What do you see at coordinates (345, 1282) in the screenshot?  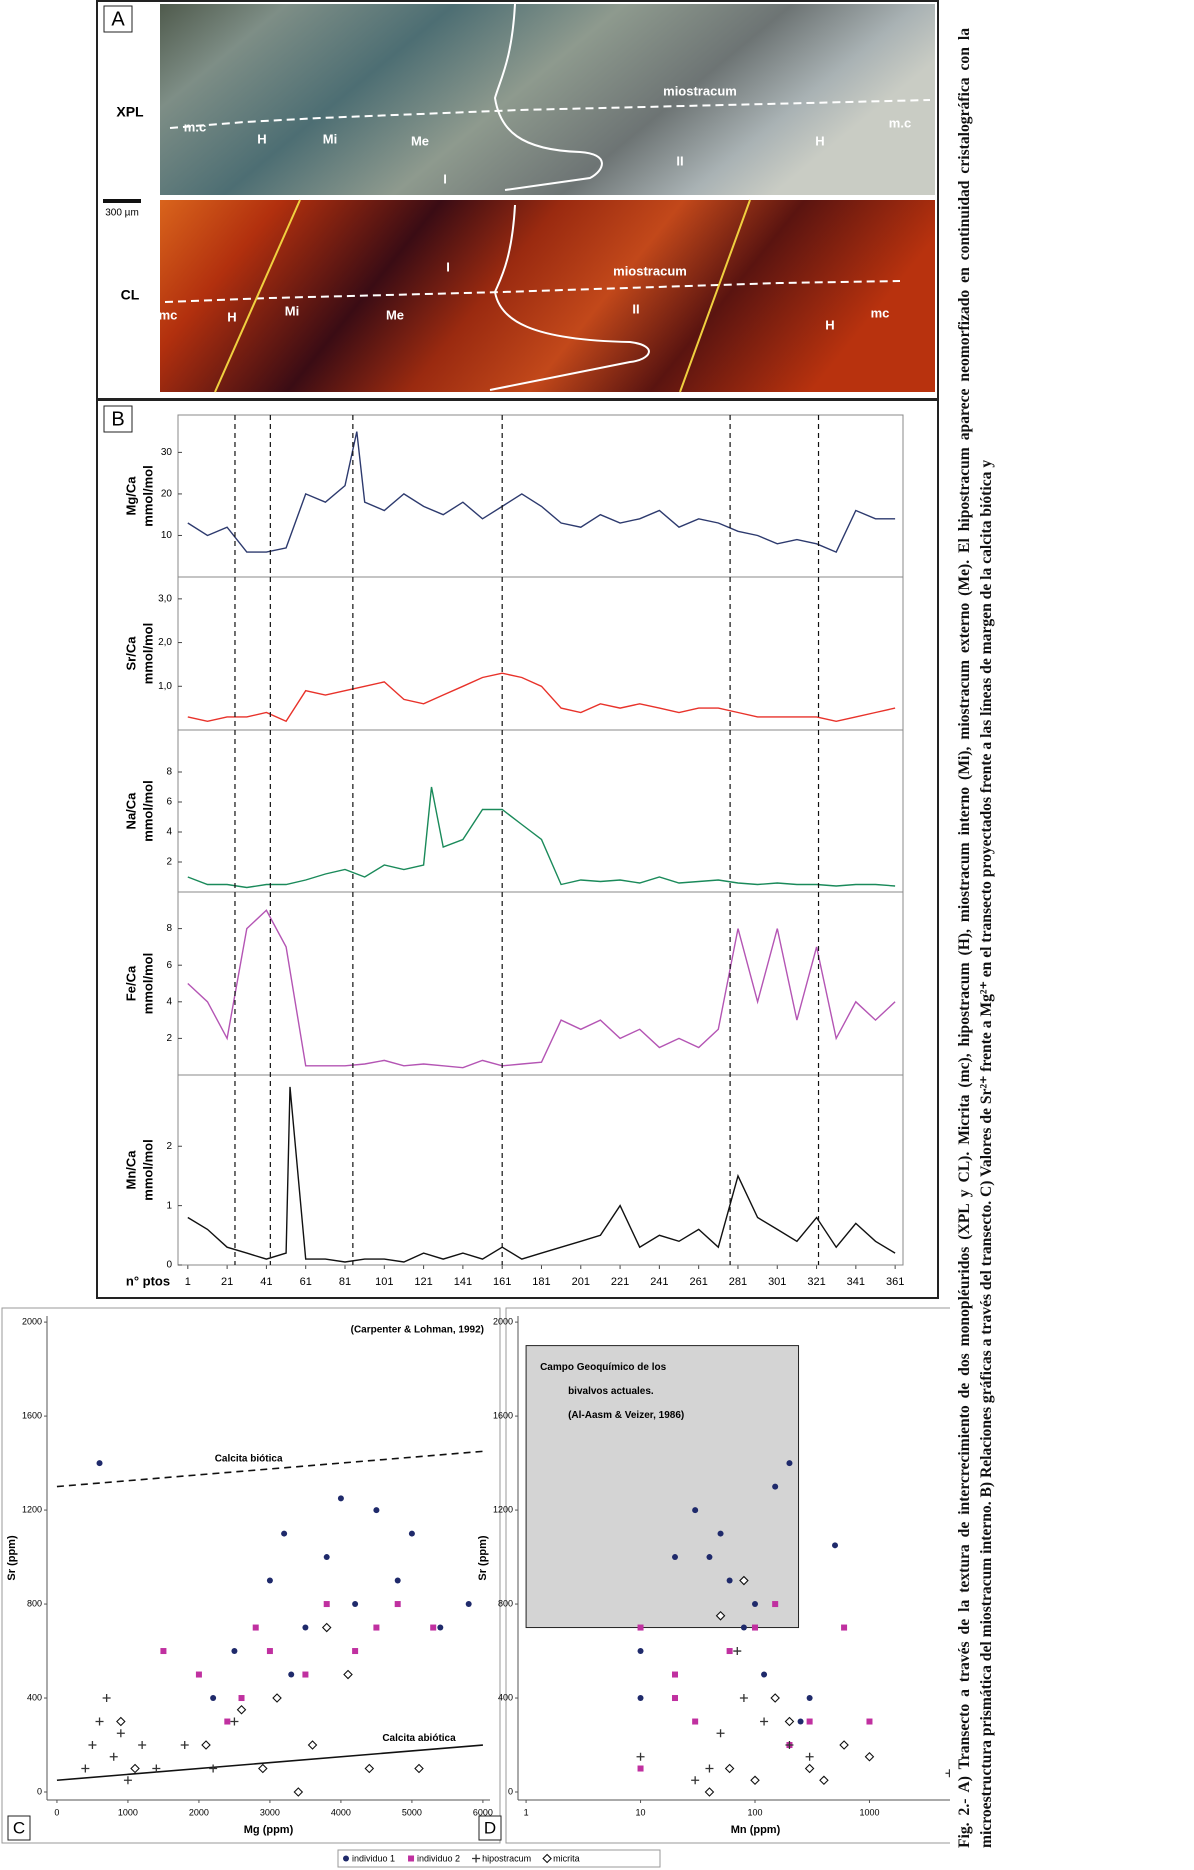 I see `x-tick-label: 81` at bounding box center [345, 1282].